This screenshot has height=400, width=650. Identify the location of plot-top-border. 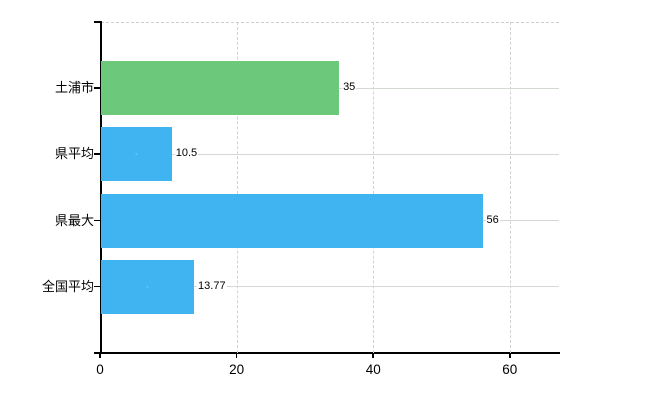
(330, 22).